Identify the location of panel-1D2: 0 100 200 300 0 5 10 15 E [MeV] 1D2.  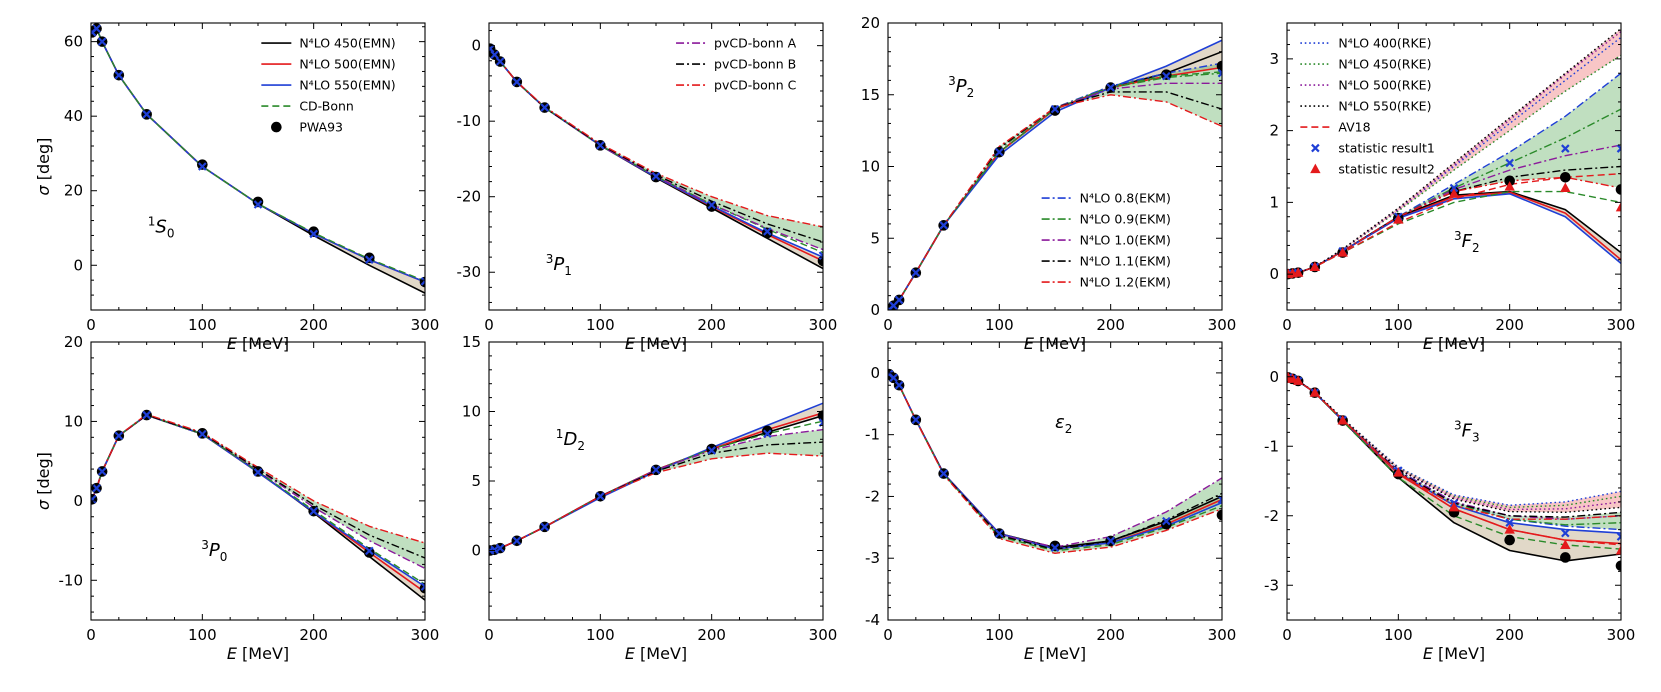
(649, 498).